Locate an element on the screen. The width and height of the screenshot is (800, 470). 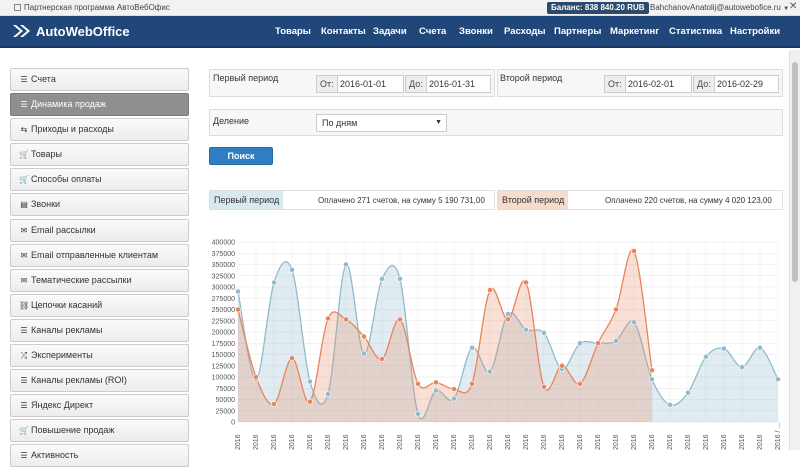
sidebar-item: ☰ Яндекс Директ is located at coordinates (99, 406).